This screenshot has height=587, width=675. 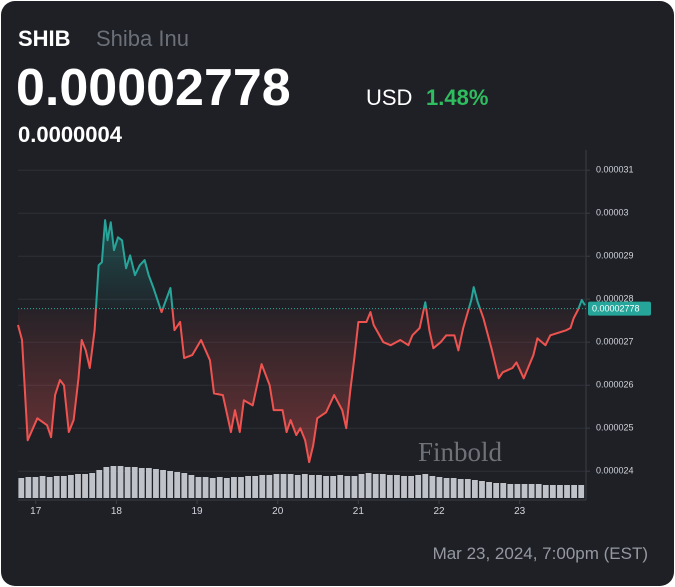 I want to click on x-tick-label: 19, so click(x=197, y=511).